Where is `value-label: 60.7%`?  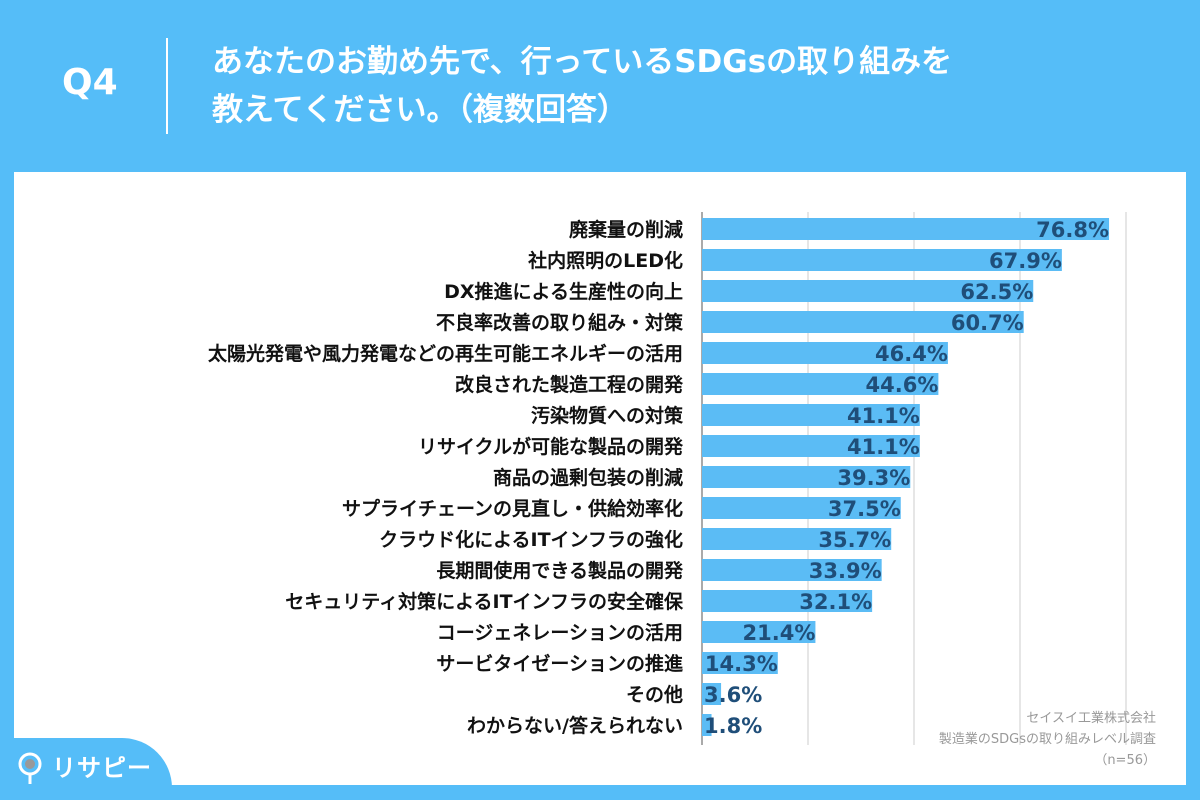
value-label: 60.7% is located at coordinates (987, 323).